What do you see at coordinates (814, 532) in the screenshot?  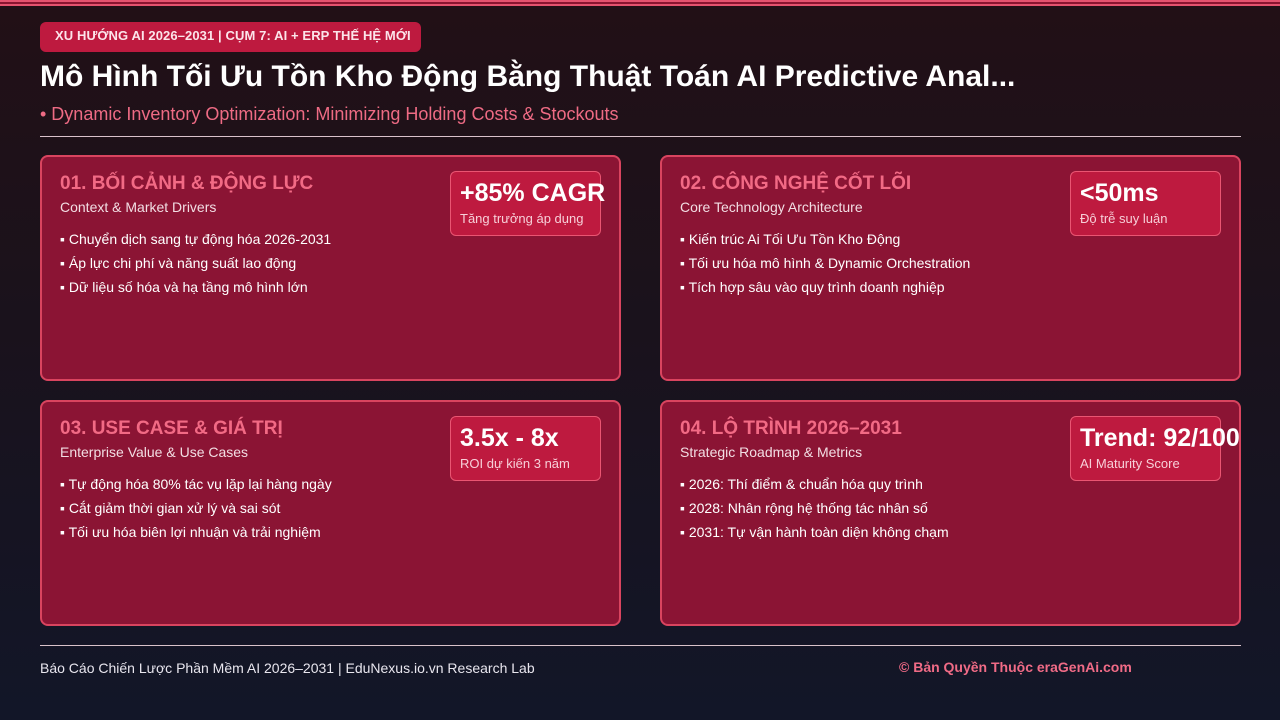 I see `bullet-item: 2031: Tự vận hành toàn diện không chạm` at bounding box center [814, 532].